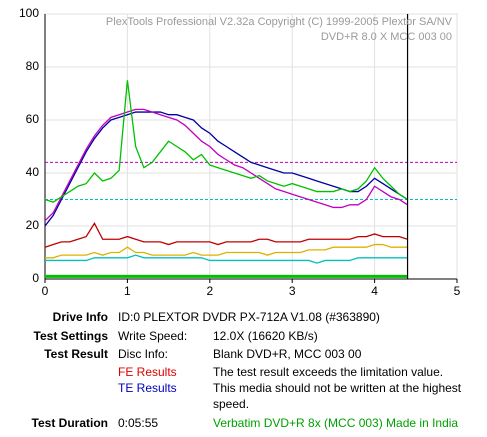 Image resolution: width=487 pixels, height=437 pixels. I want to click on te-results: TE Results, so click(147, 388).